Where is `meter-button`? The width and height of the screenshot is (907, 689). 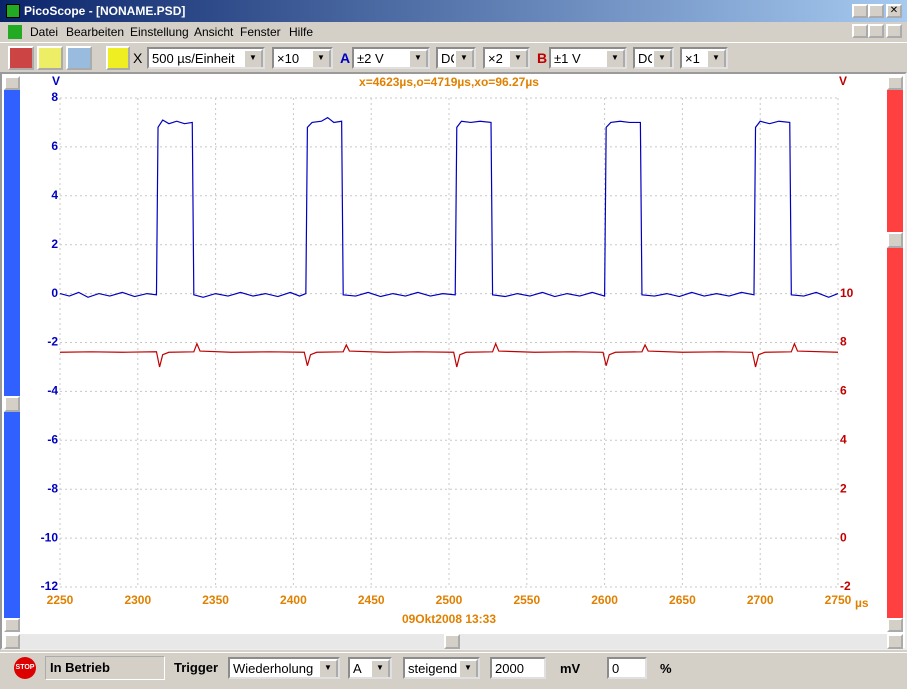 meter-button is located at coordinates (79, 58).